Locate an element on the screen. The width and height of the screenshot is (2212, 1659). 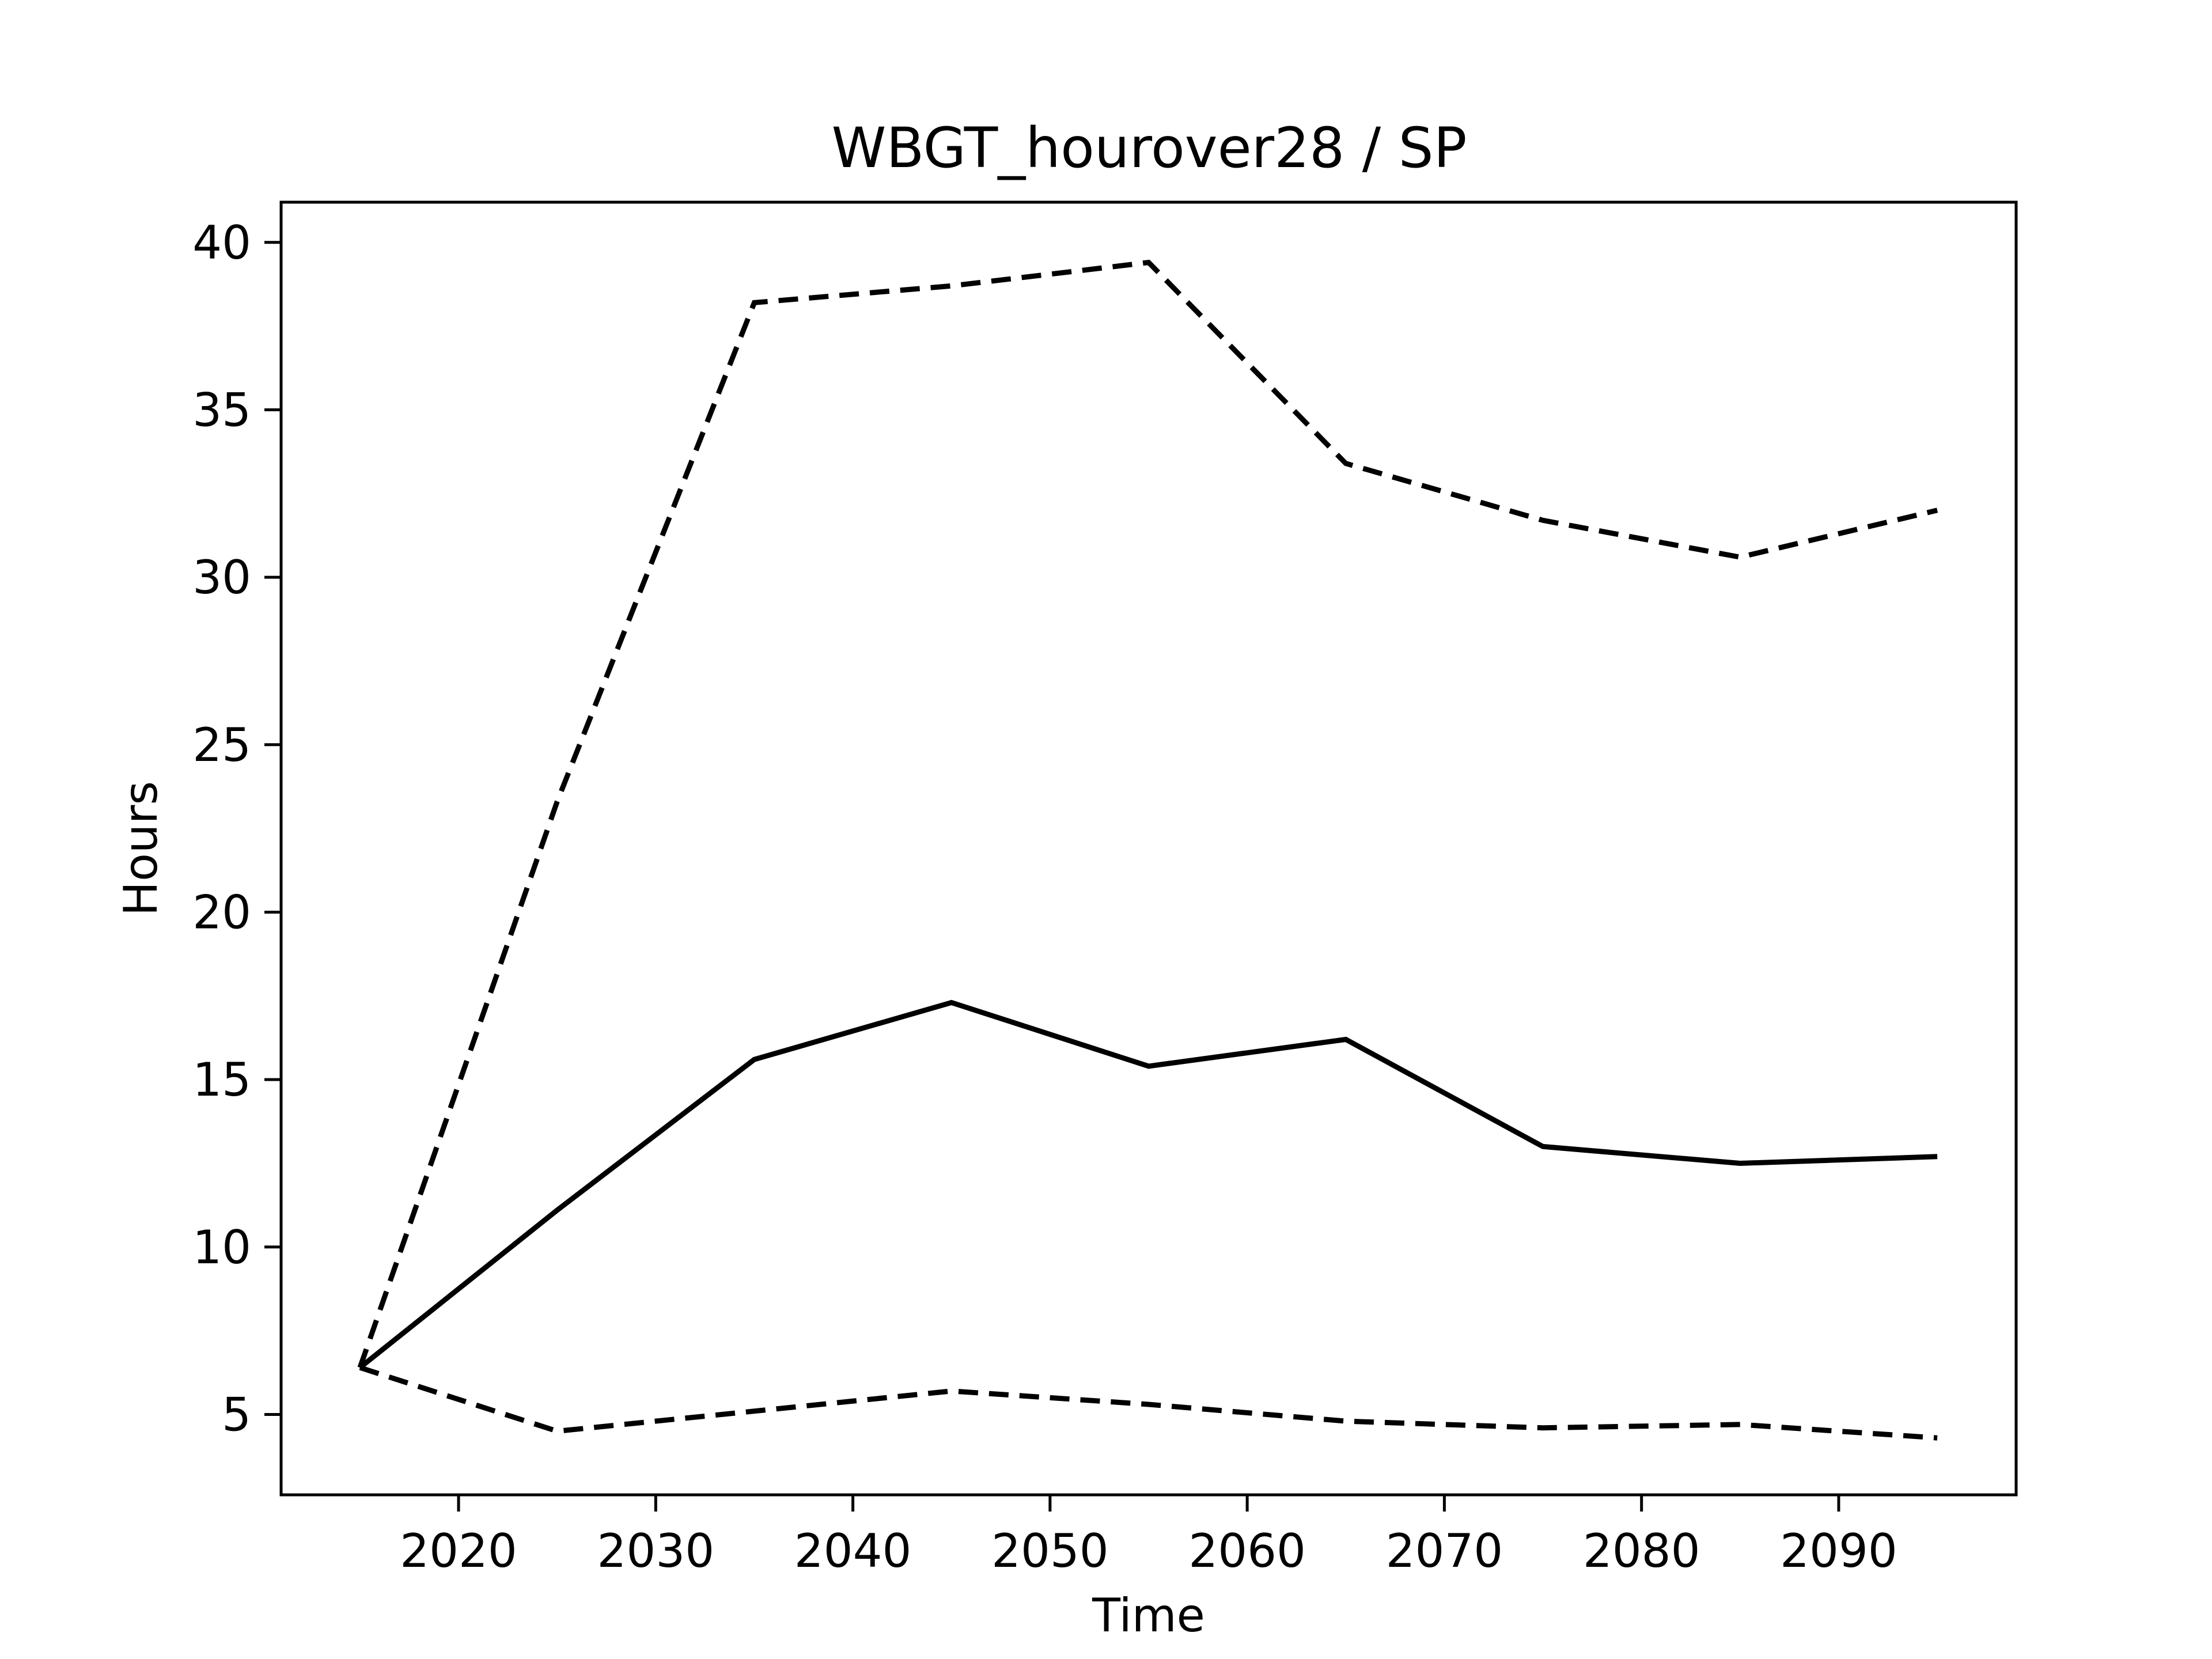
y-tick-label: 40 is located at coordinates (221, 243).